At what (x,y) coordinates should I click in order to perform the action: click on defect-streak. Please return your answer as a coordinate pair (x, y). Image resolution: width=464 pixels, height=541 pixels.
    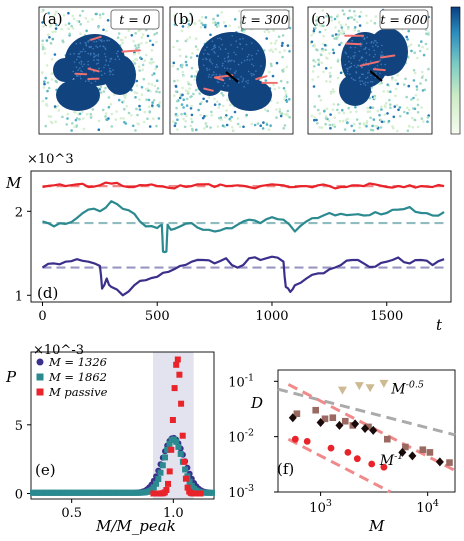
    Looking at the image, I should click on (93, 70).